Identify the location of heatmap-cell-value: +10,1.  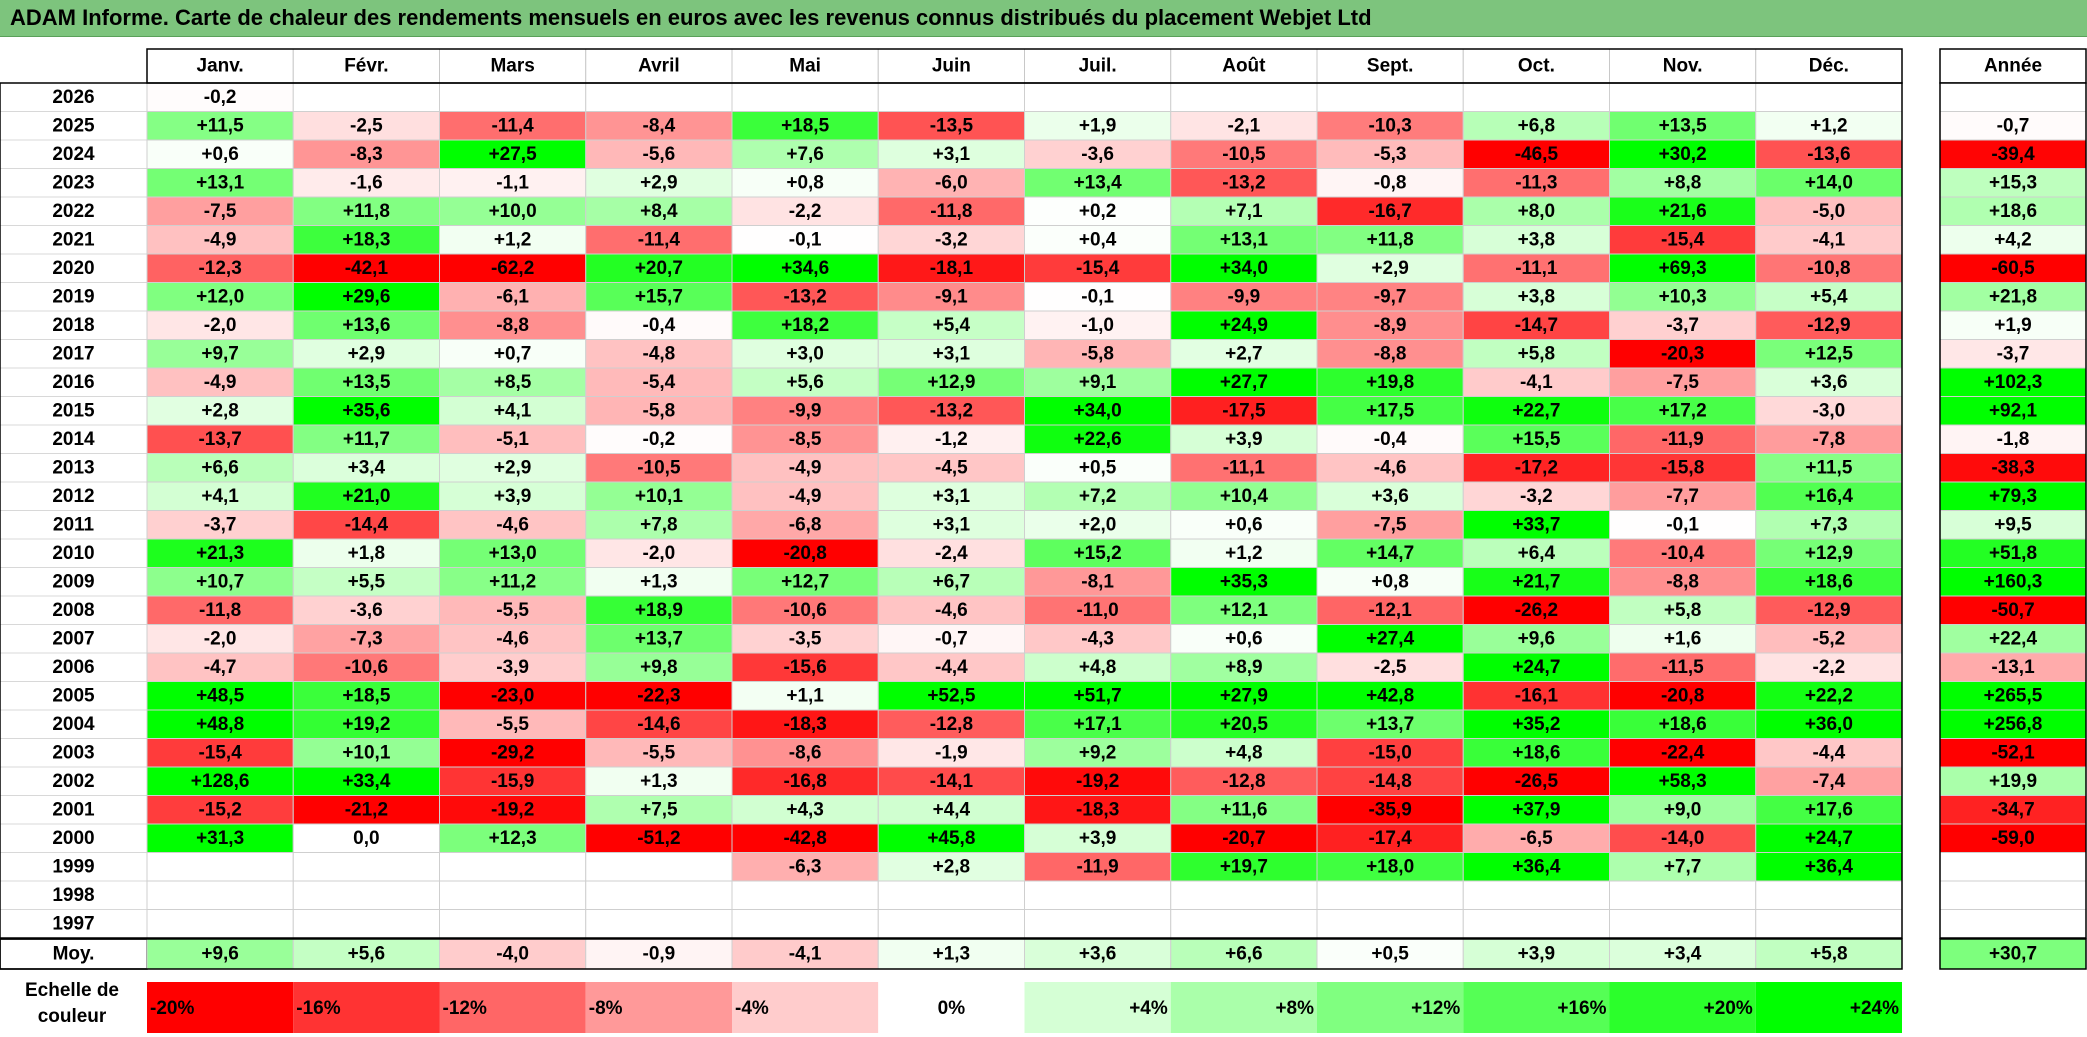
(659, 496).